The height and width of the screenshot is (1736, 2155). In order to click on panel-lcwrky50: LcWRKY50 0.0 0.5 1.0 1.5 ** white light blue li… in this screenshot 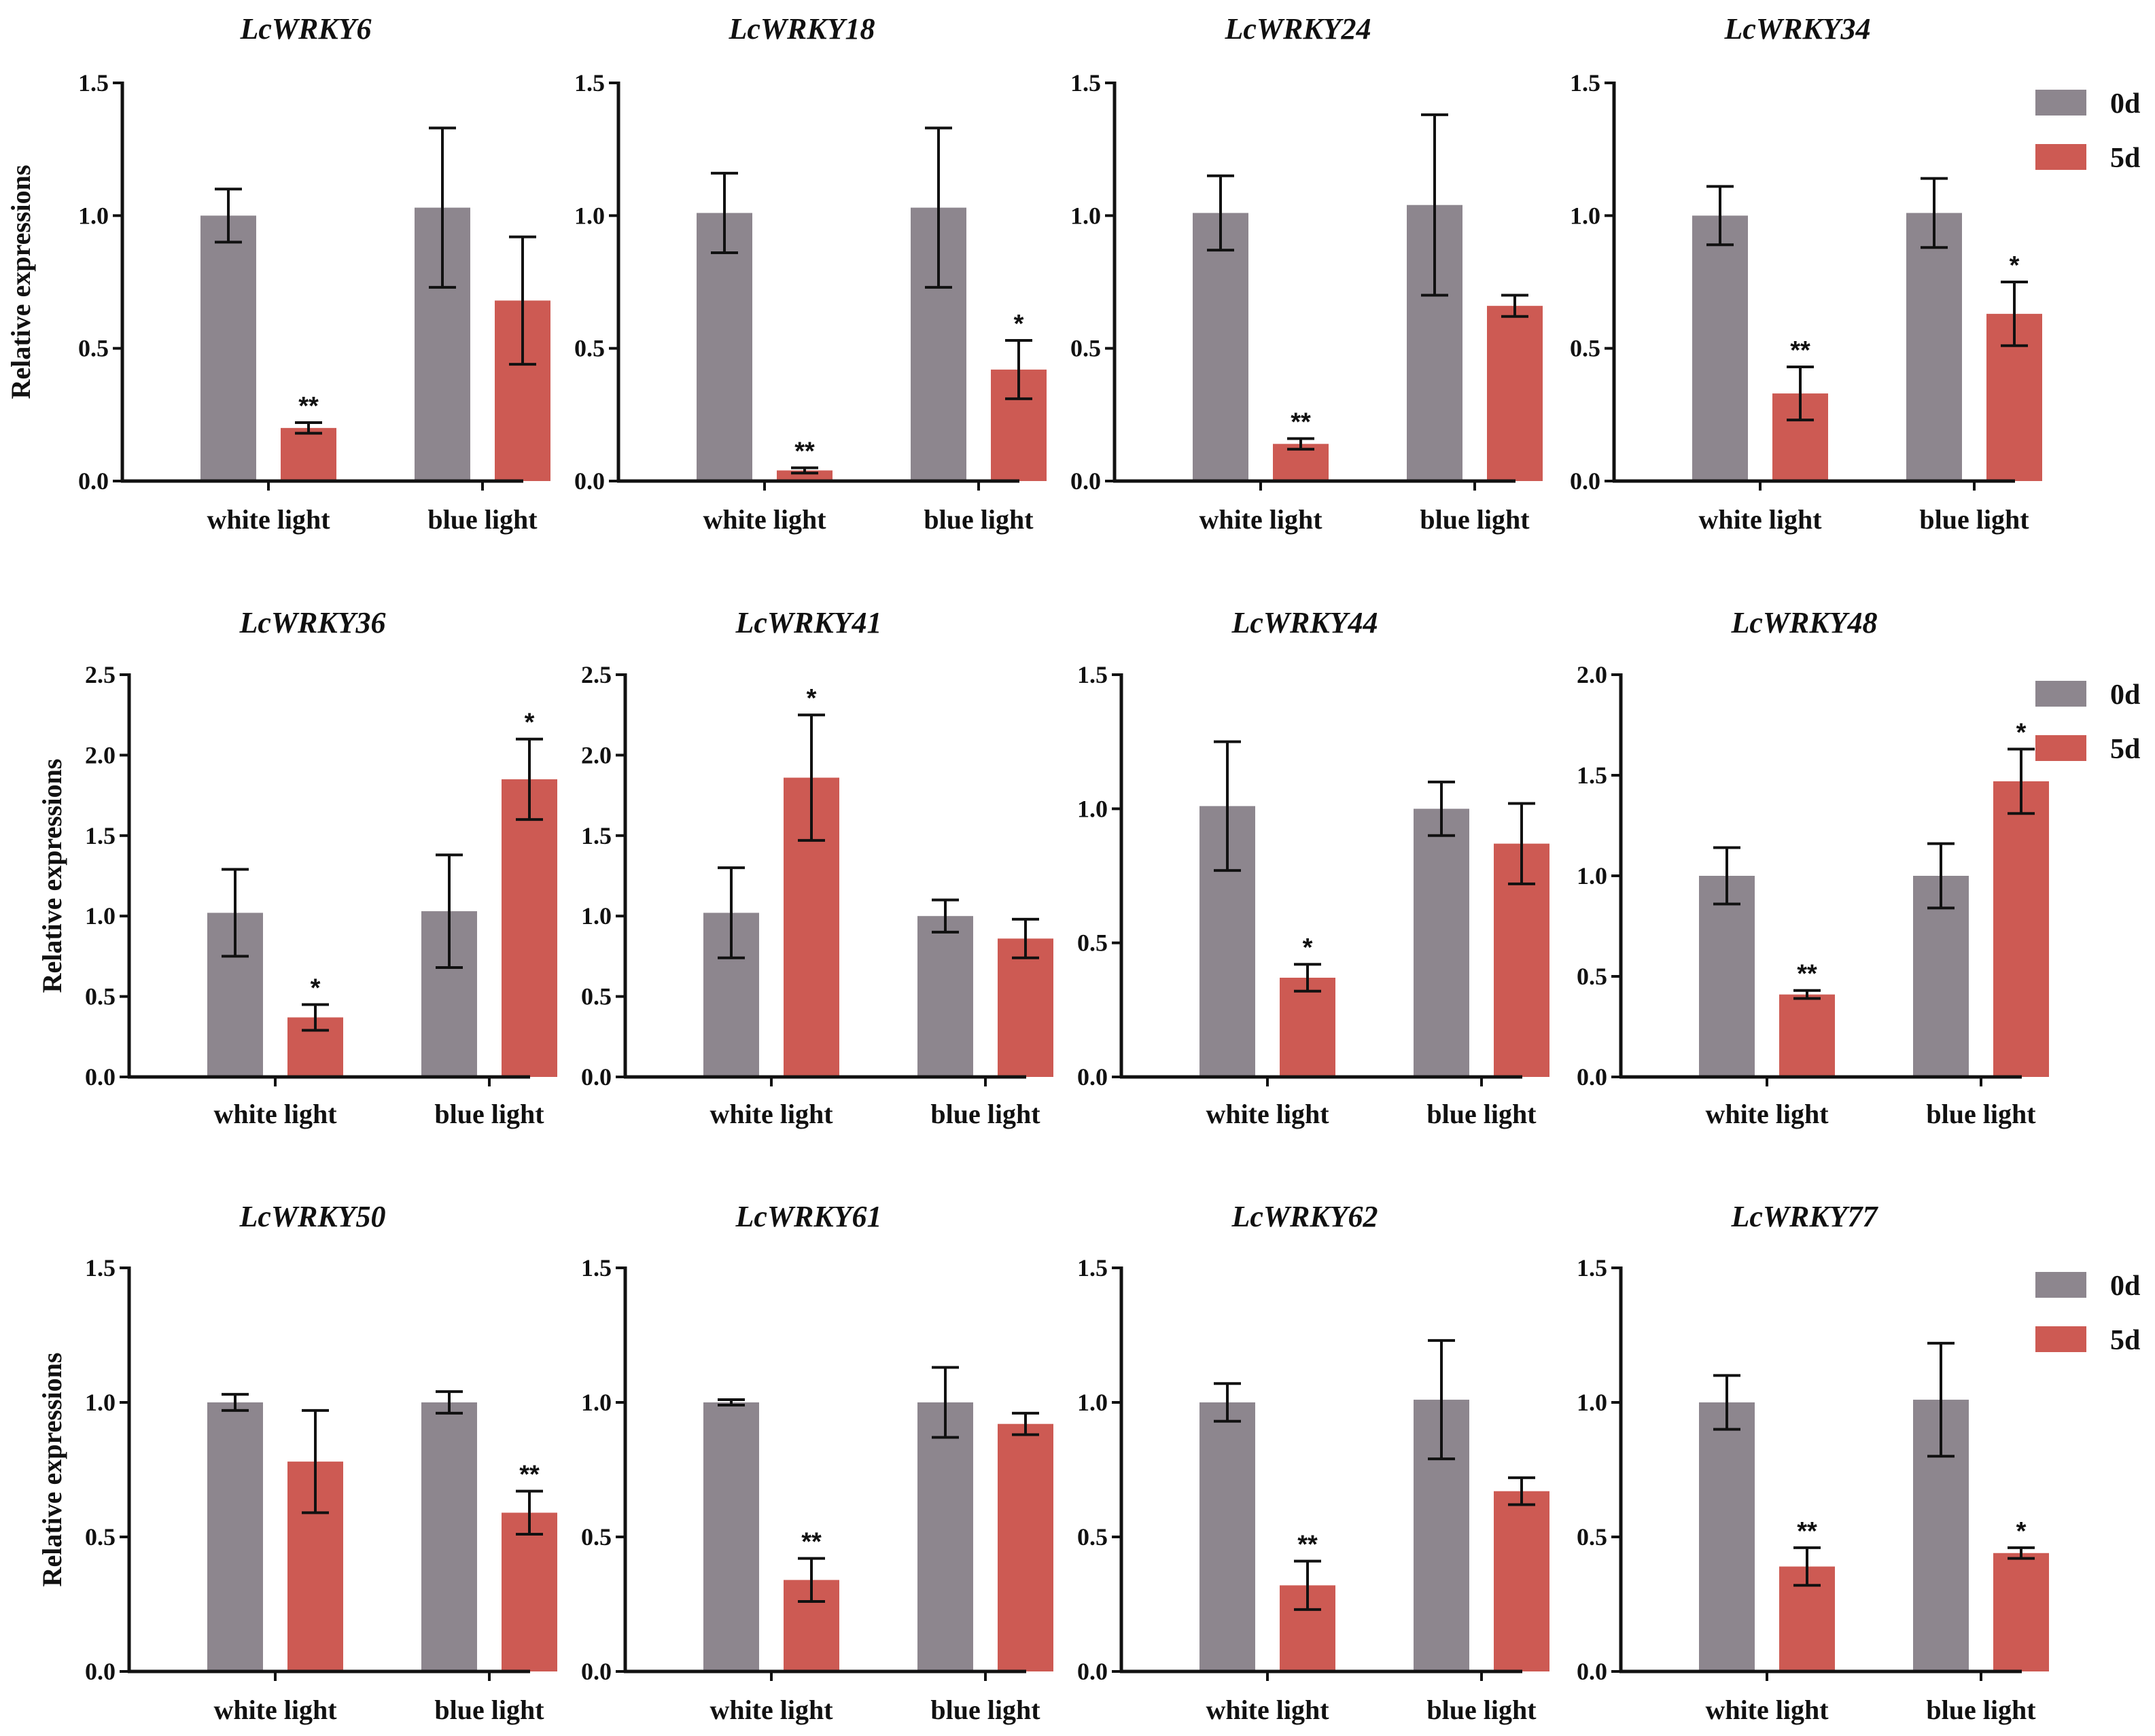, I will do `click(297, 1462)`.